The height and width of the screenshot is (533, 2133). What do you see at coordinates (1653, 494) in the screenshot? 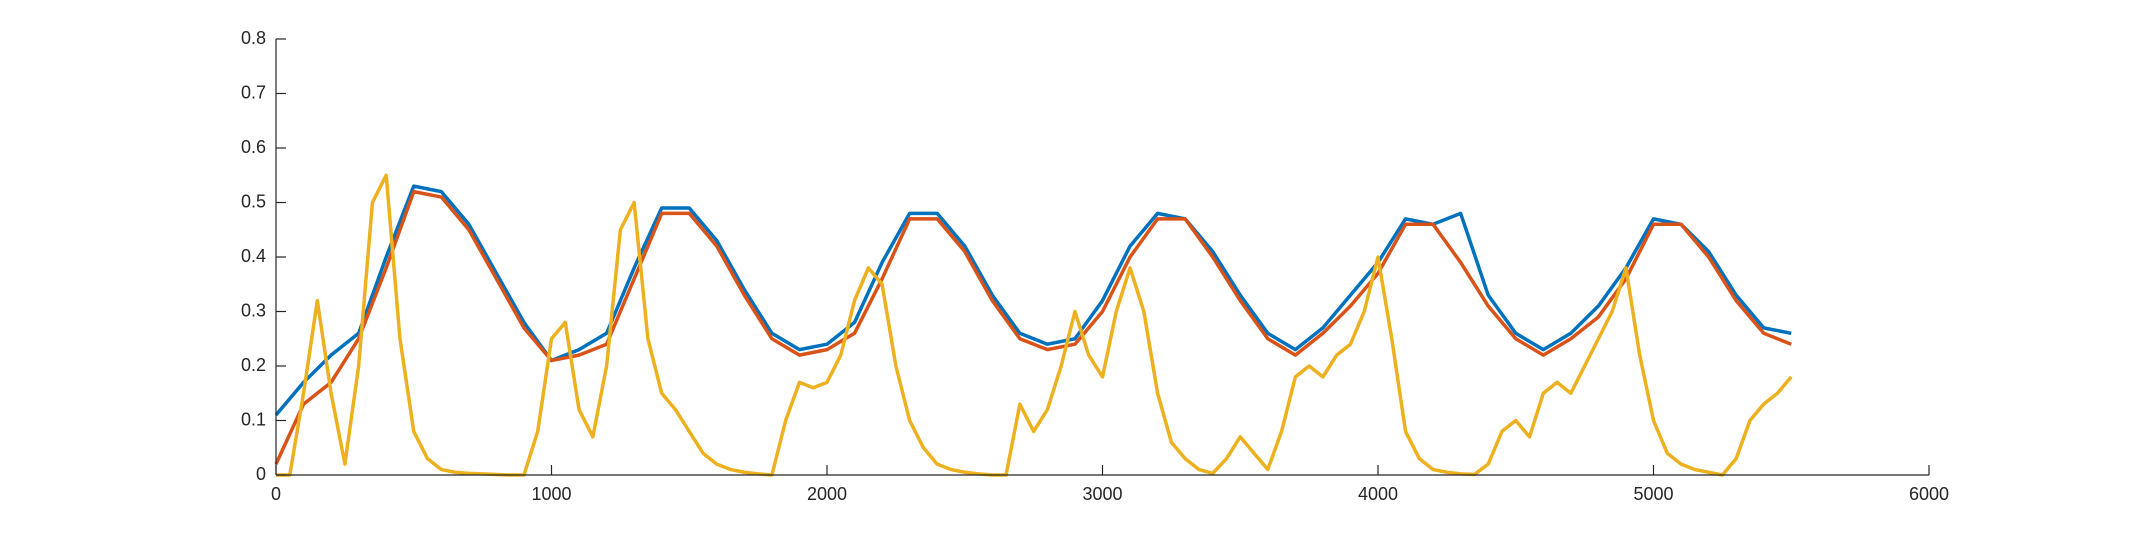
I see `x-tick-label: 5000` at bounding box center [1653, 494].